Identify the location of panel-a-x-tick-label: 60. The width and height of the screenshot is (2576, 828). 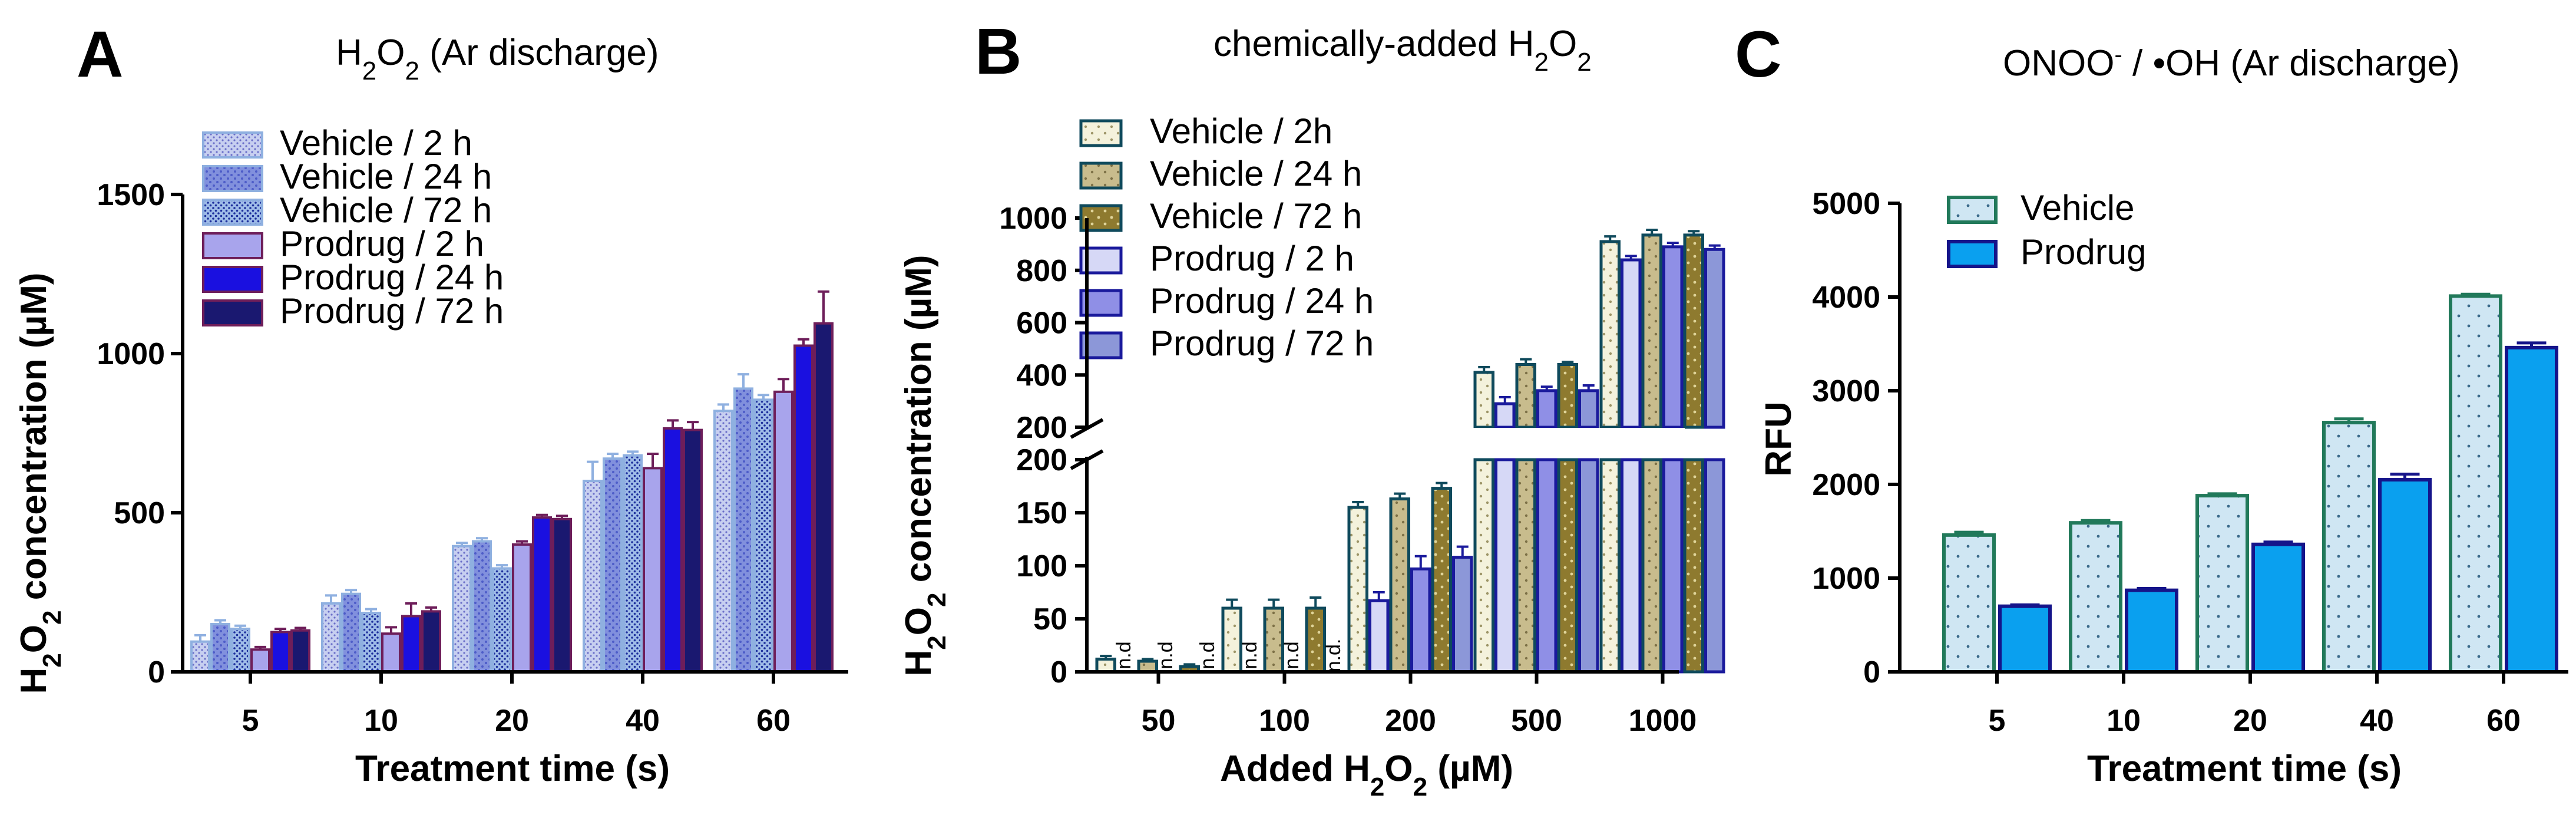
(773, 721).